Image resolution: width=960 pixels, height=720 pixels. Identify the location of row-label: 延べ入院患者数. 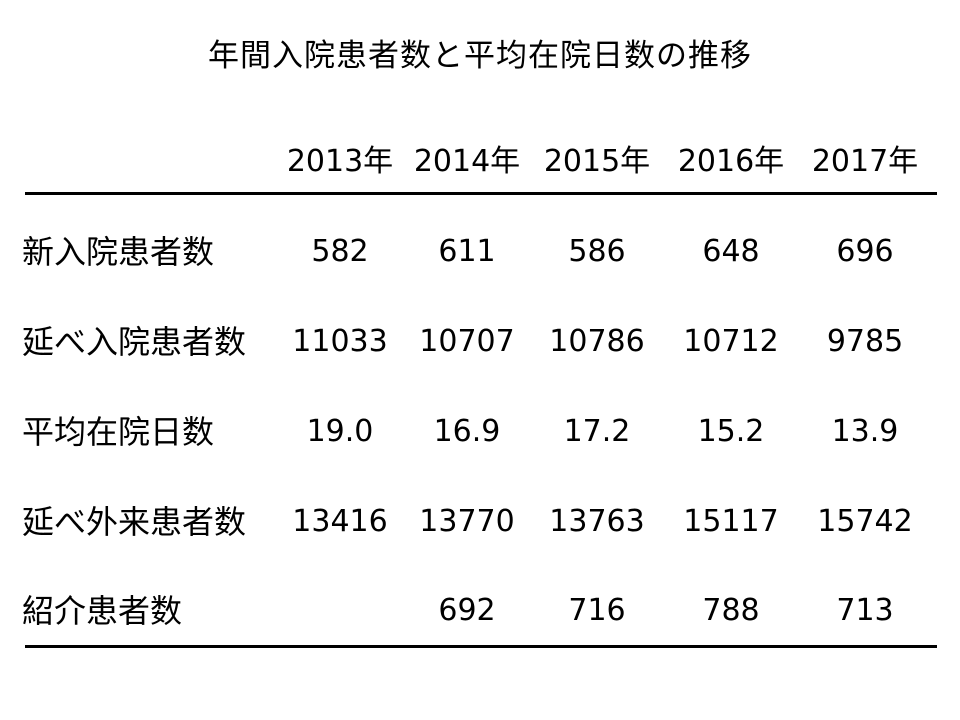
(134, 342).